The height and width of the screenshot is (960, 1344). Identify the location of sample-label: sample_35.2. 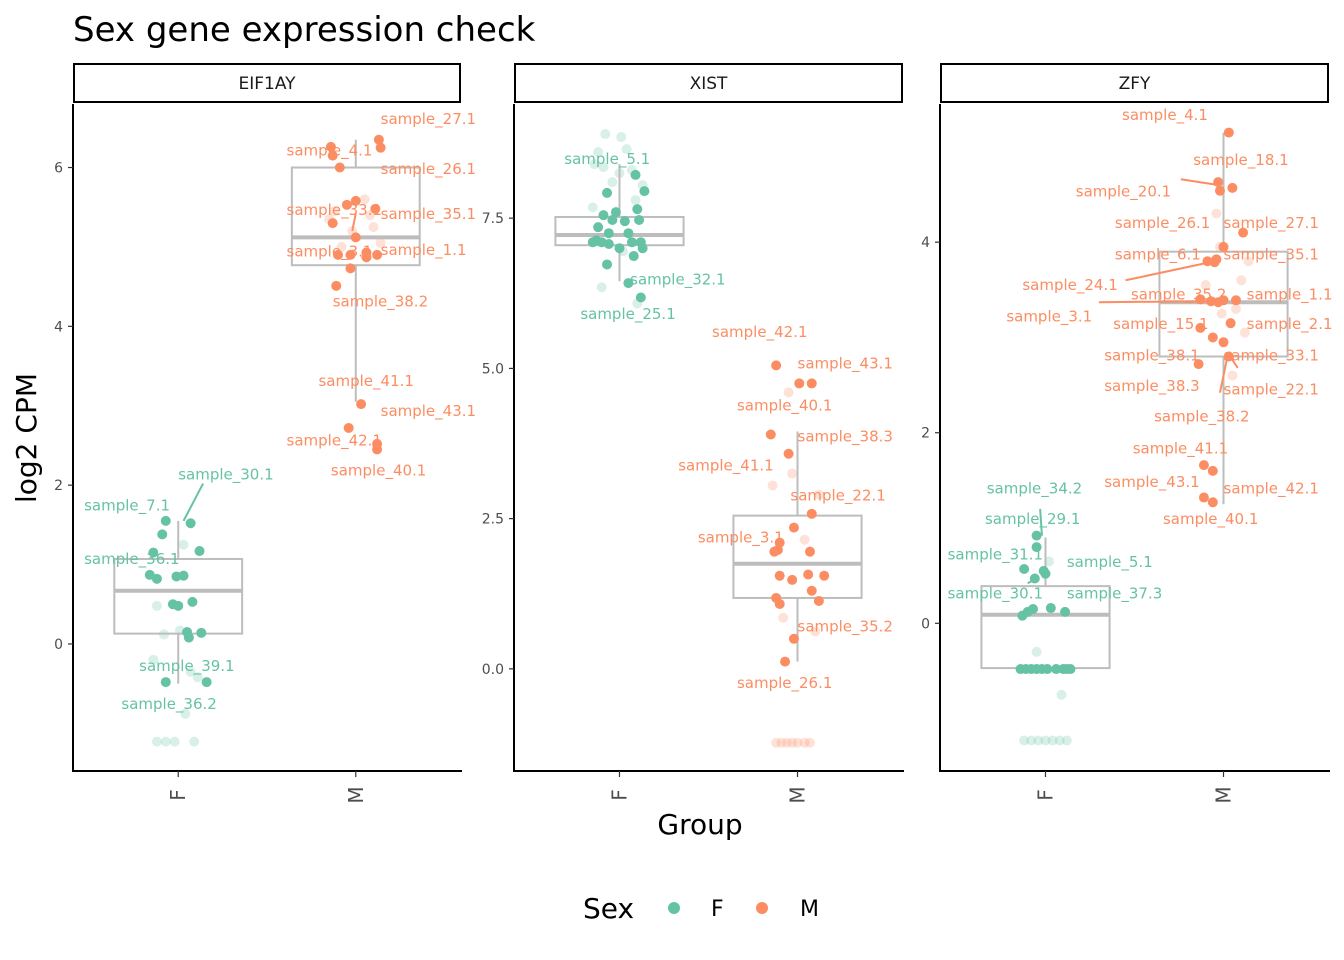
(1178, 294).